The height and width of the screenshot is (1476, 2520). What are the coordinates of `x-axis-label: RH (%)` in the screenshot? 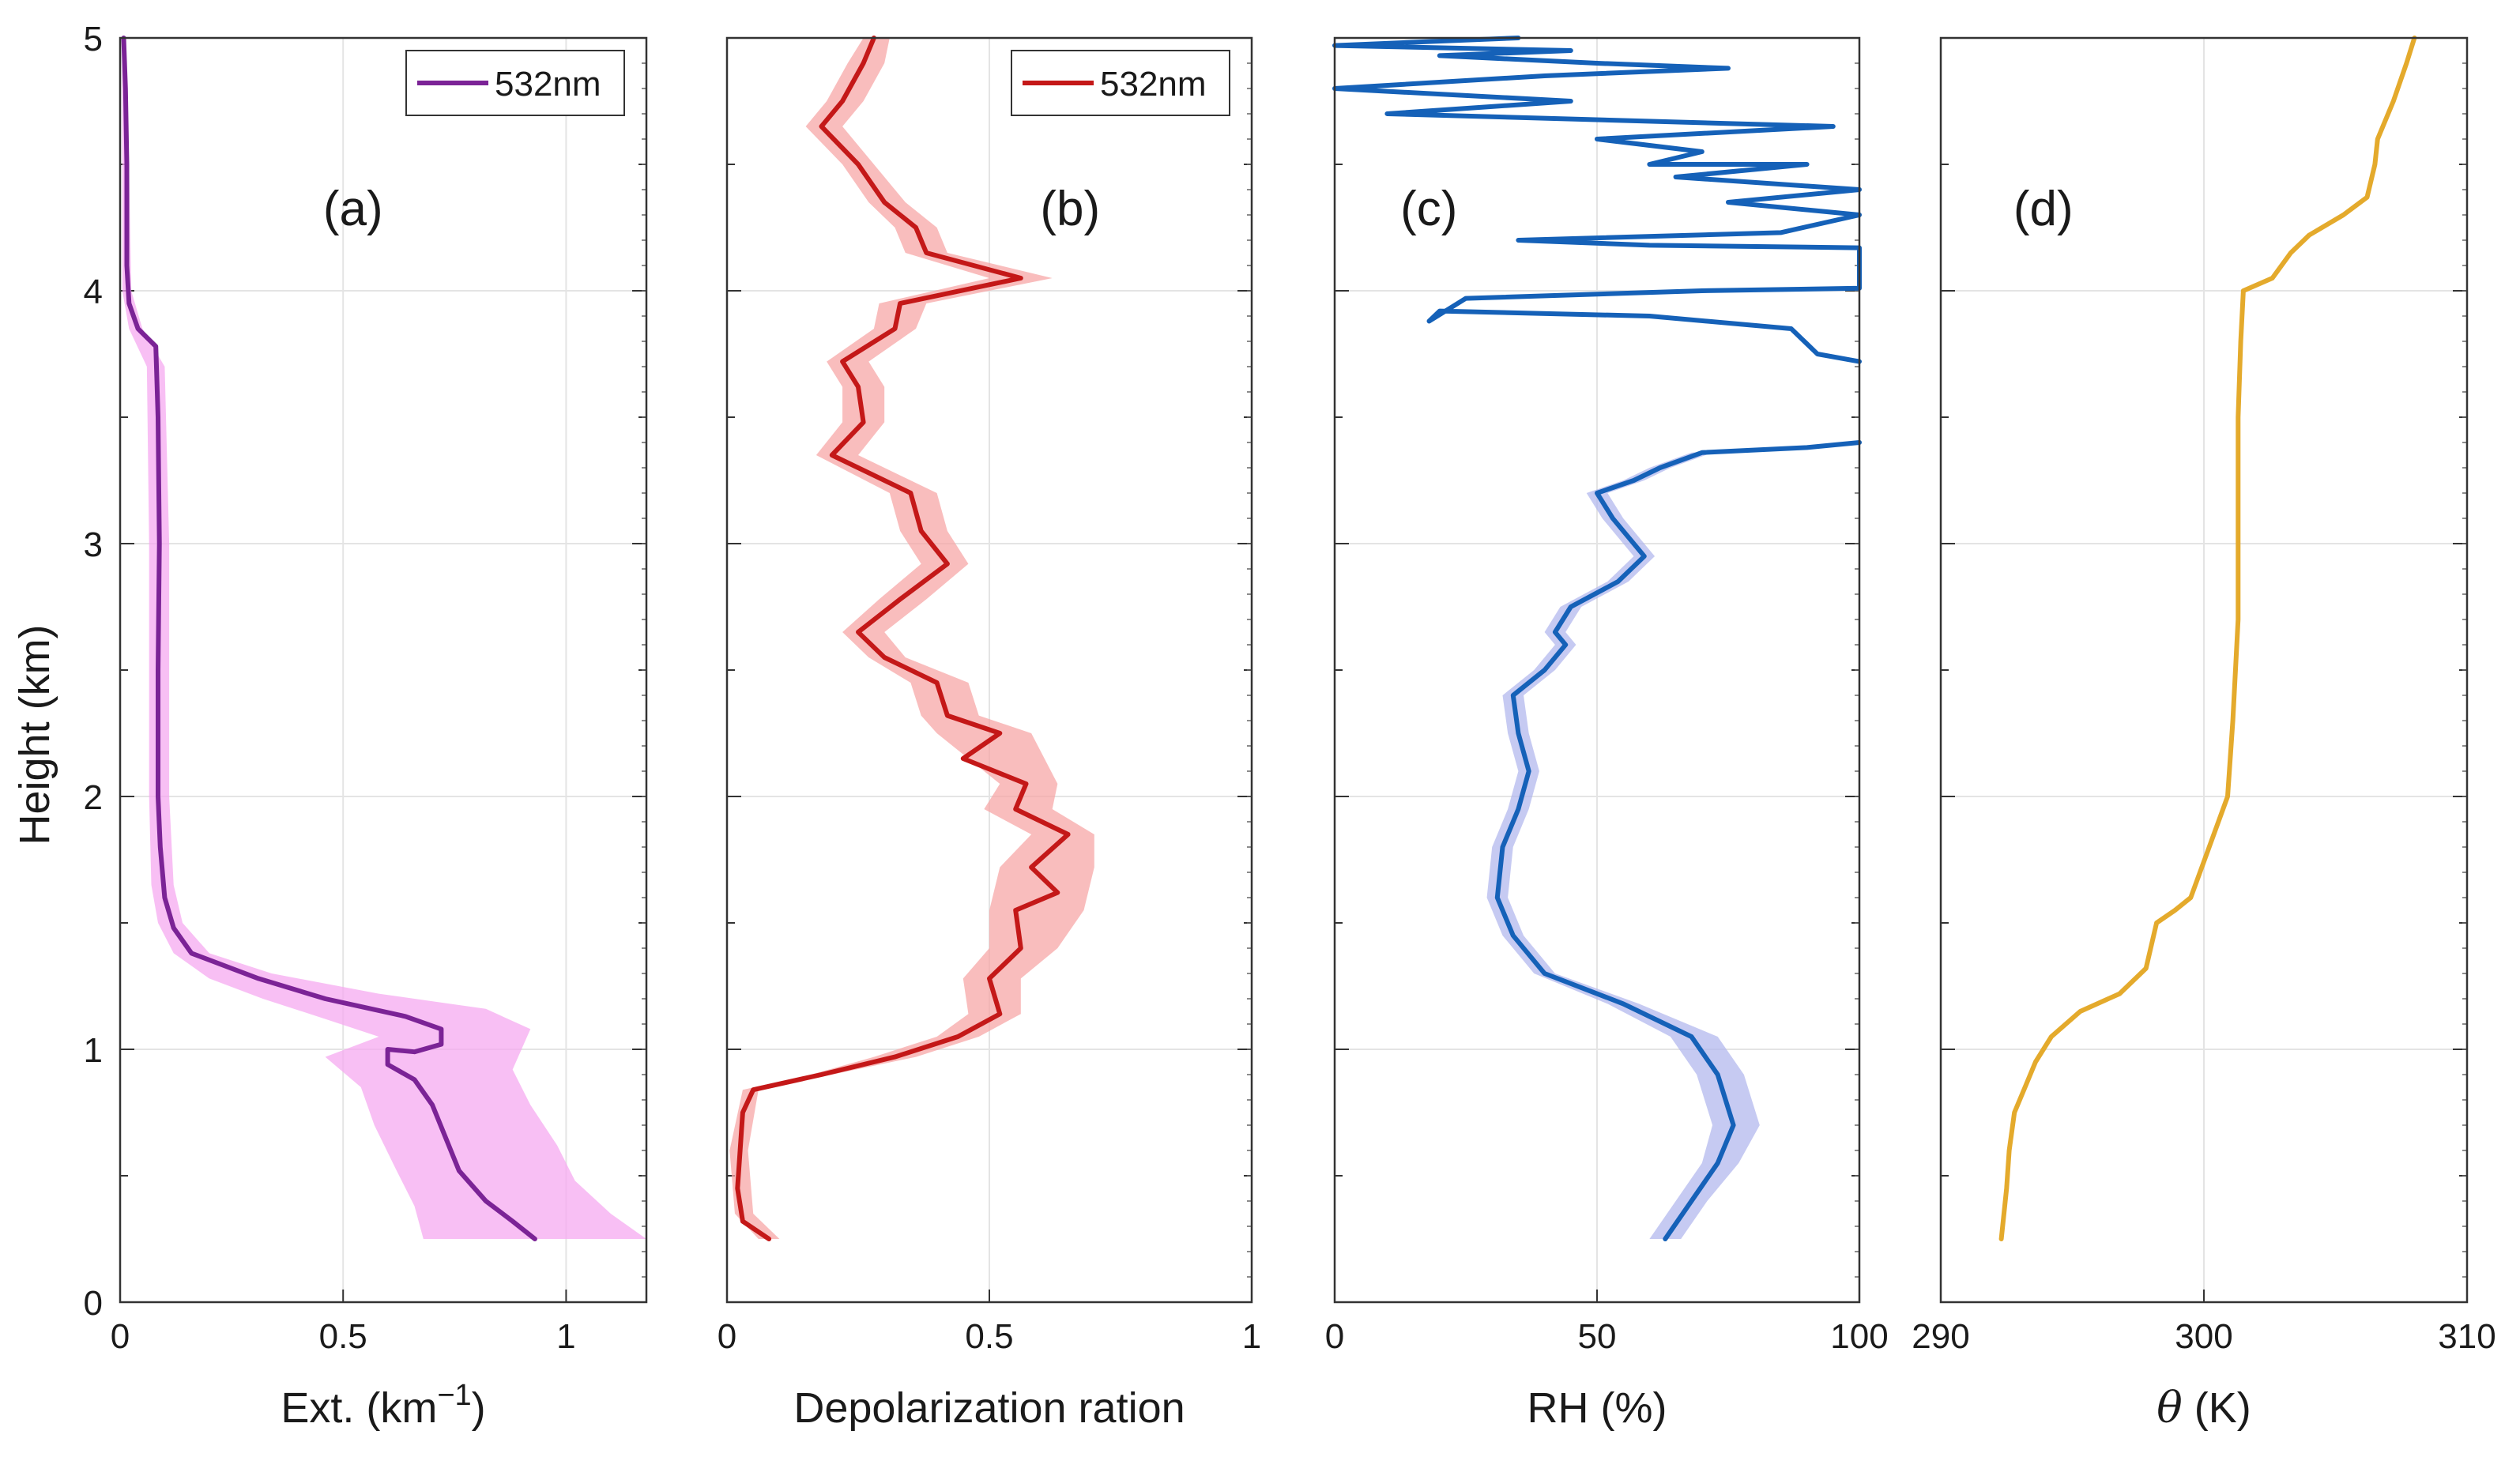 It's located at (1597, 1408).